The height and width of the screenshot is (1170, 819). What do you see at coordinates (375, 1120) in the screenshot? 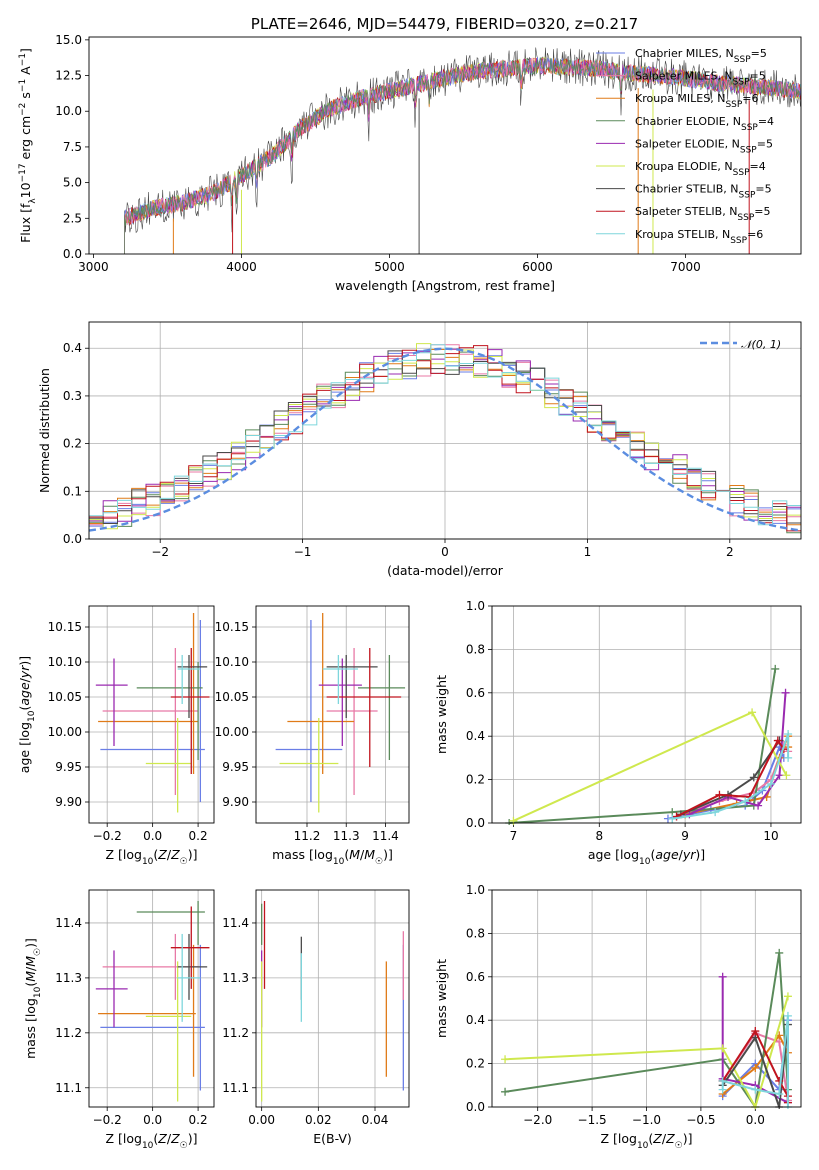
I see `tick-label-x: 0.04` at bounding box center [375, 1120].